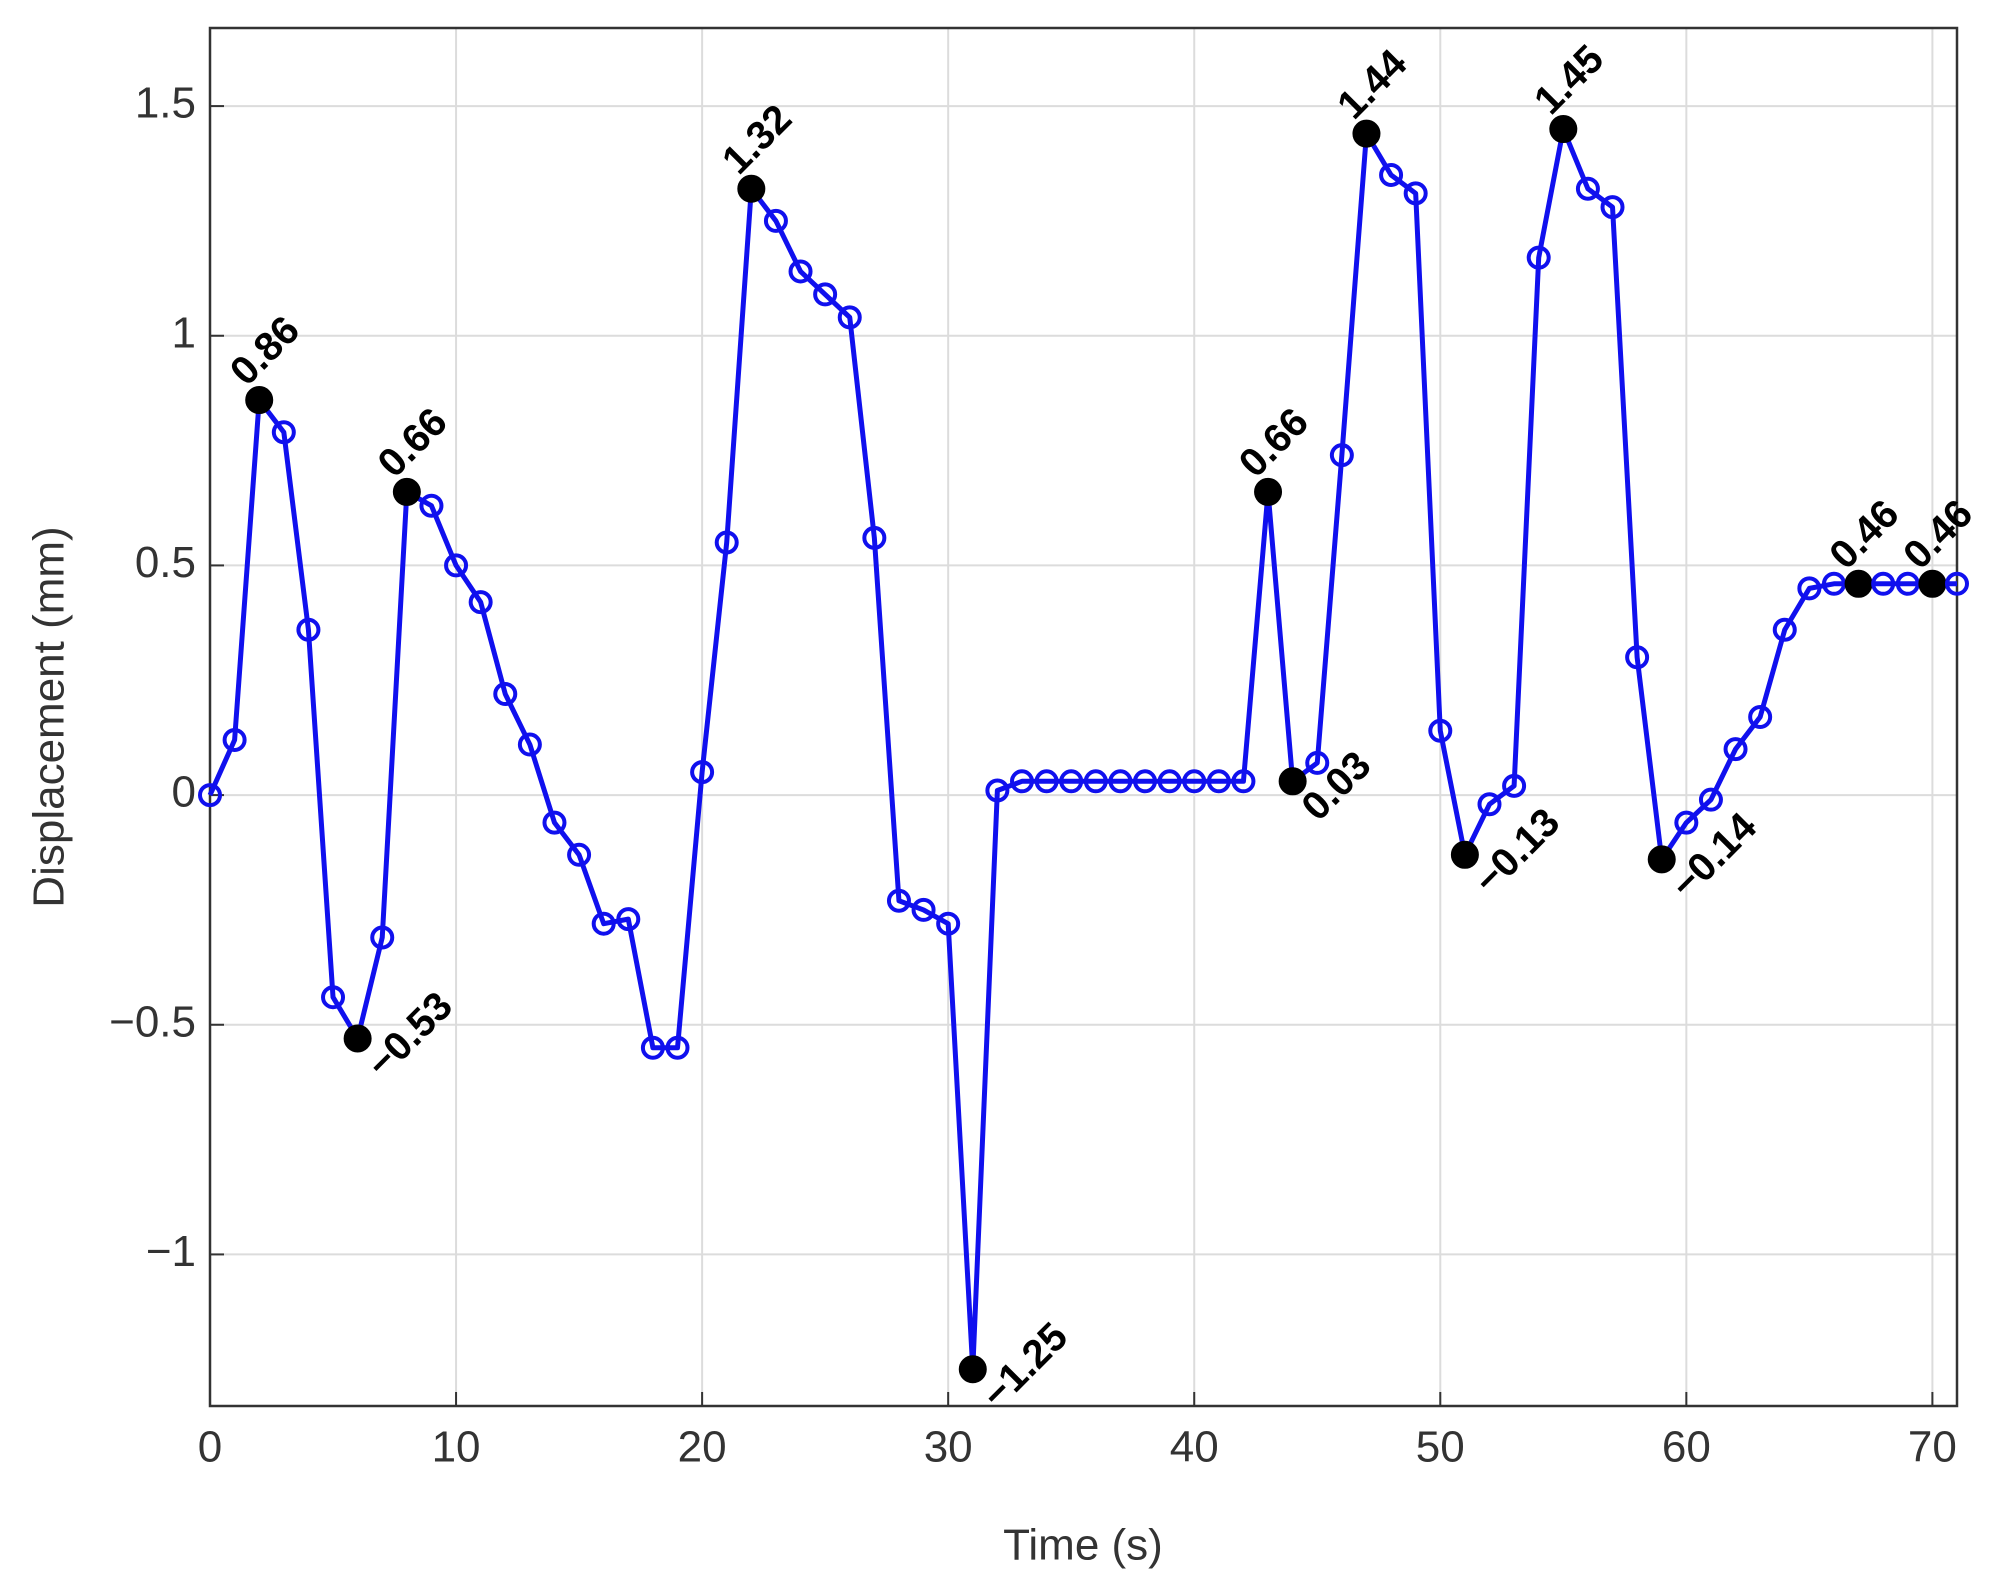 The width and height of the screenshot is (2011, 1590). Describe the element at coordinates (1194, 1447) in the screenshot. I see `x-tick-label: 40` at that location.